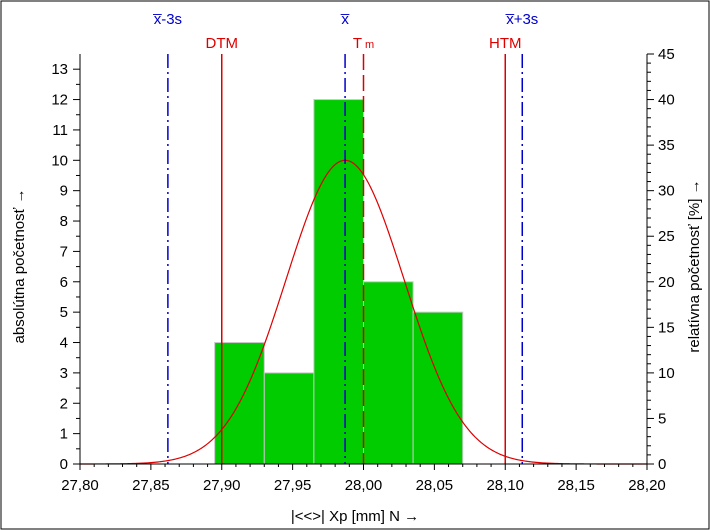 The height and width of the screenshot is (530, 710). What do you see at coordinates (59, 160) in the screenshot?
I see `y-left-tick-label: 10` at bounding box center [59, 160].